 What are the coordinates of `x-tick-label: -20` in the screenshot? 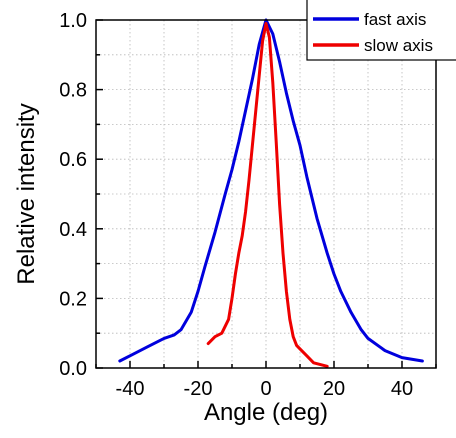 It's located at (198, 389).